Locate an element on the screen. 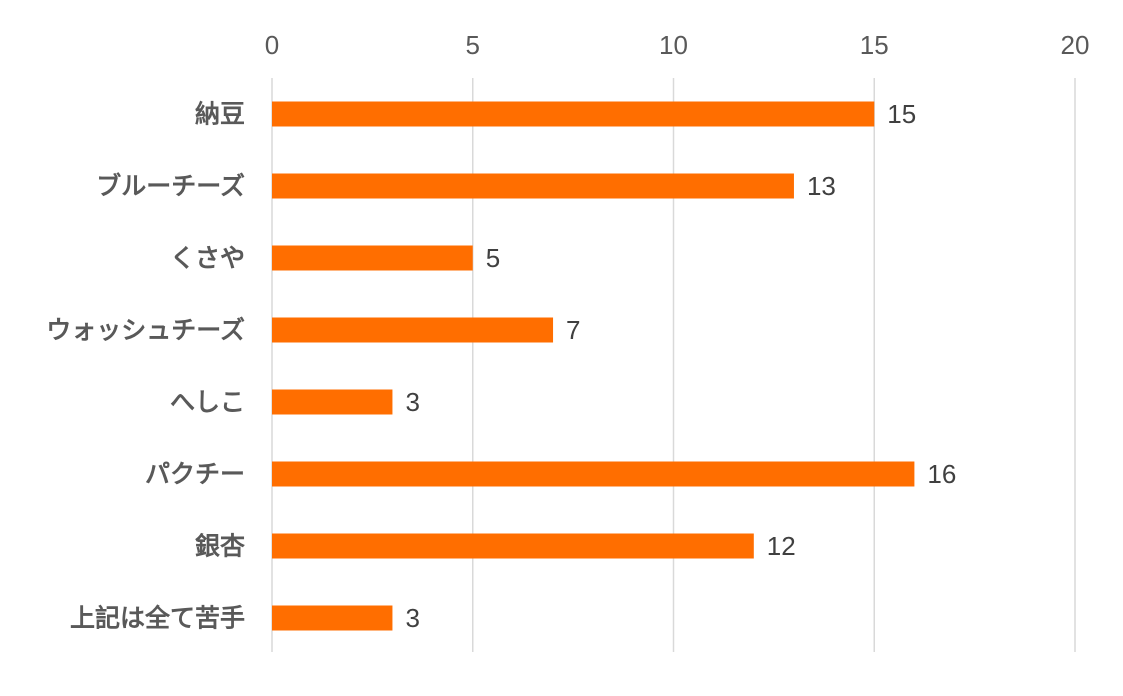 The height and width of the screenshot is (696, 1123). x-tick-label: 10 is located at coordinates (673, 45).